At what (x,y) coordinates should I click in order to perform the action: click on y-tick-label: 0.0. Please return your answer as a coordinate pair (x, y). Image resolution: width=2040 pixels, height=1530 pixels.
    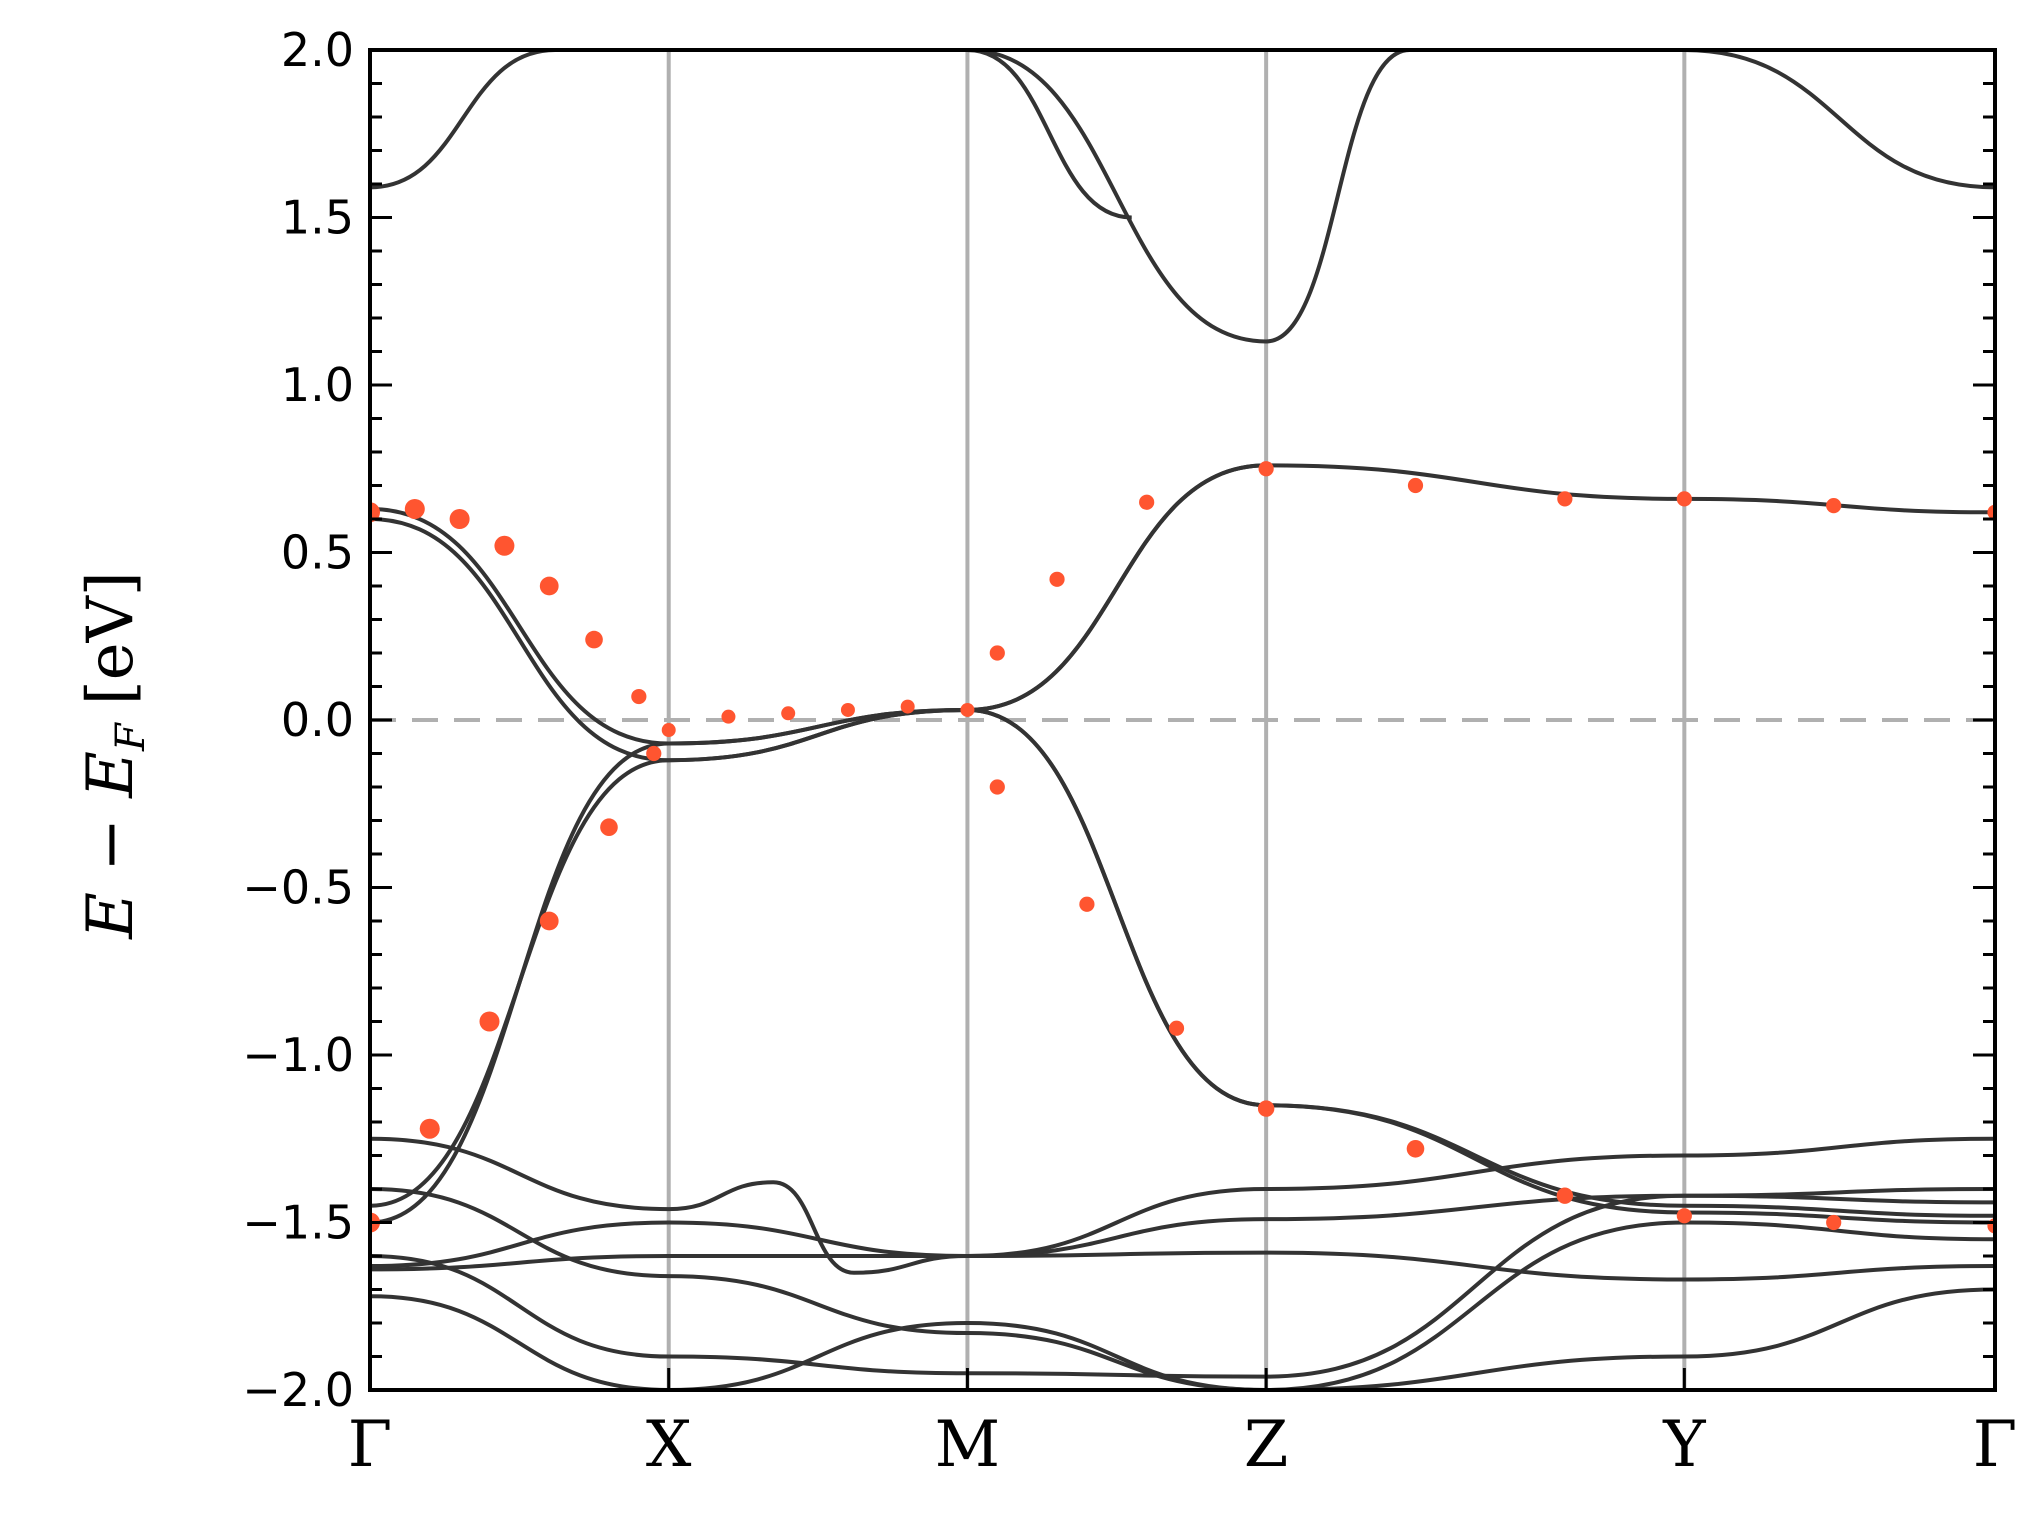
    Looking at the image, I should click on (317, 720).